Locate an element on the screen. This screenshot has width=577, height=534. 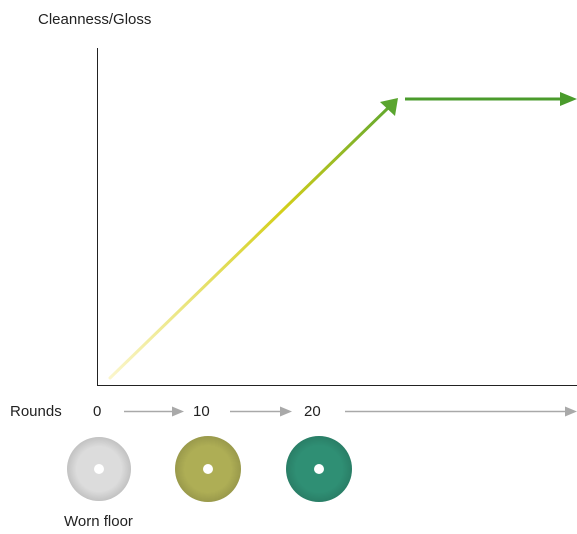
y-axis-label: Cleanness/Gloss is located at coordinates (95, 19).